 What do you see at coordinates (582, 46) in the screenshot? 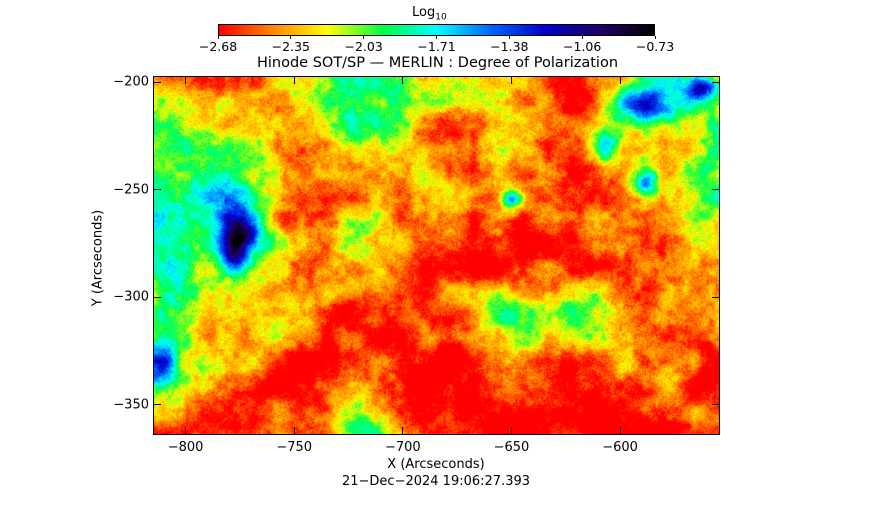
I see `colorbar-tick-label: −1.06` at bounding box center [582, 46].